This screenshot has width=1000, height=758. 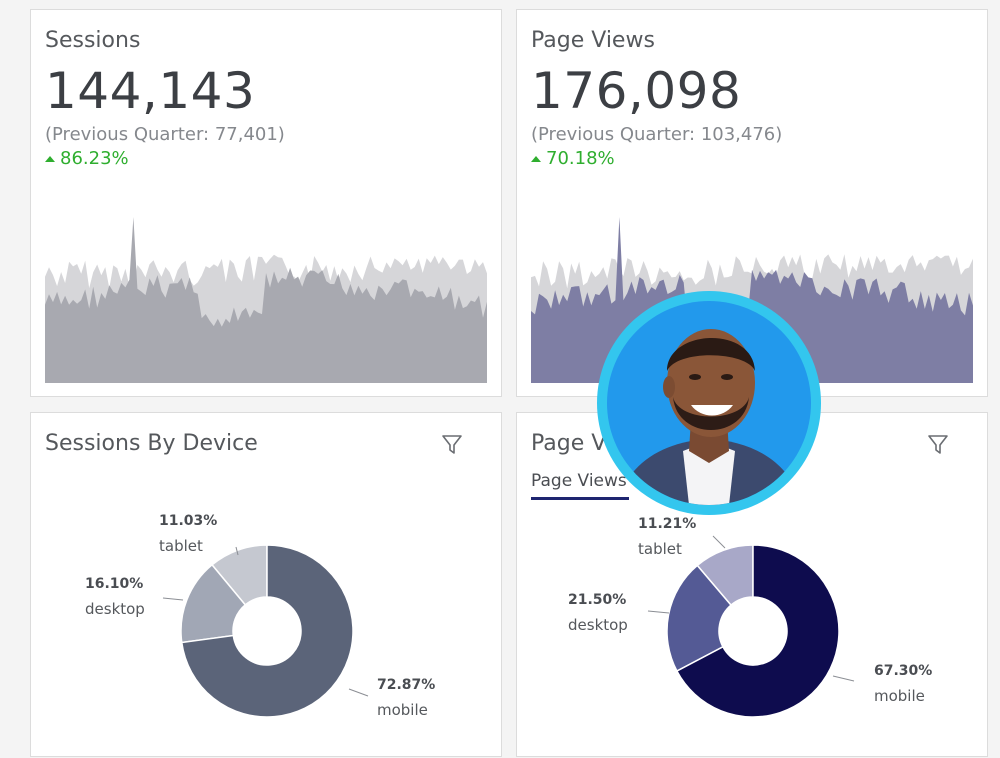 I want to click on sessions-desktop-label: 16.10% desktop, so click(x=115, y=597).